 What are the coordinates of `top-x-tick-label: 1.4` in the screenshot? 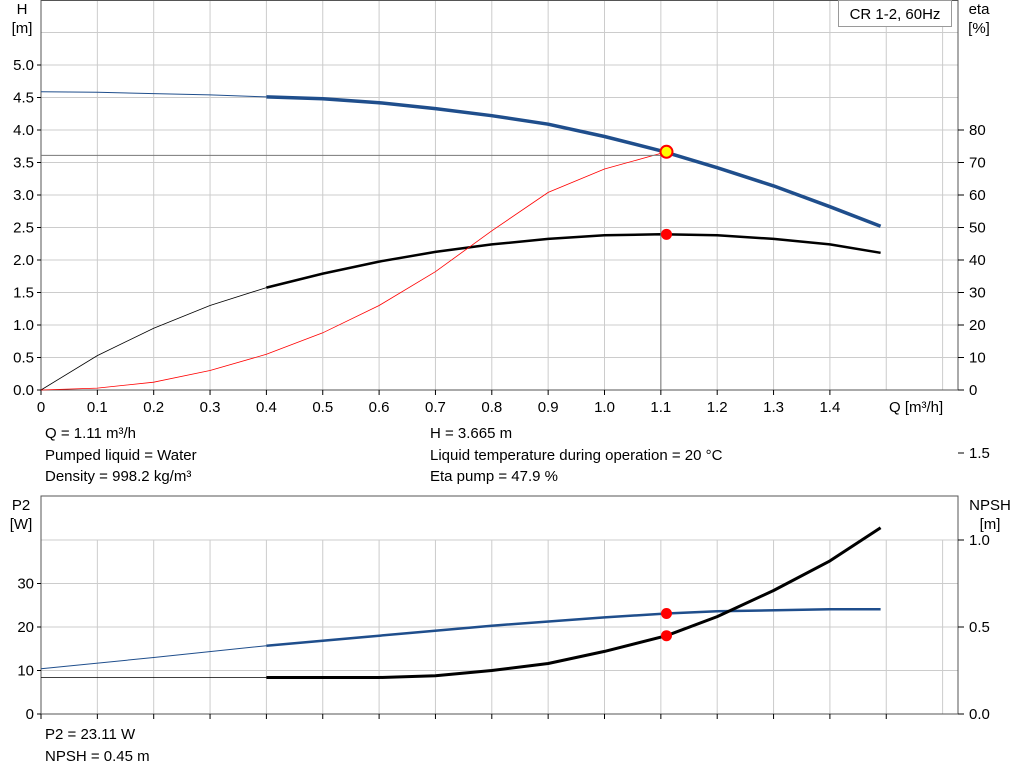 It's located at (829, 407).